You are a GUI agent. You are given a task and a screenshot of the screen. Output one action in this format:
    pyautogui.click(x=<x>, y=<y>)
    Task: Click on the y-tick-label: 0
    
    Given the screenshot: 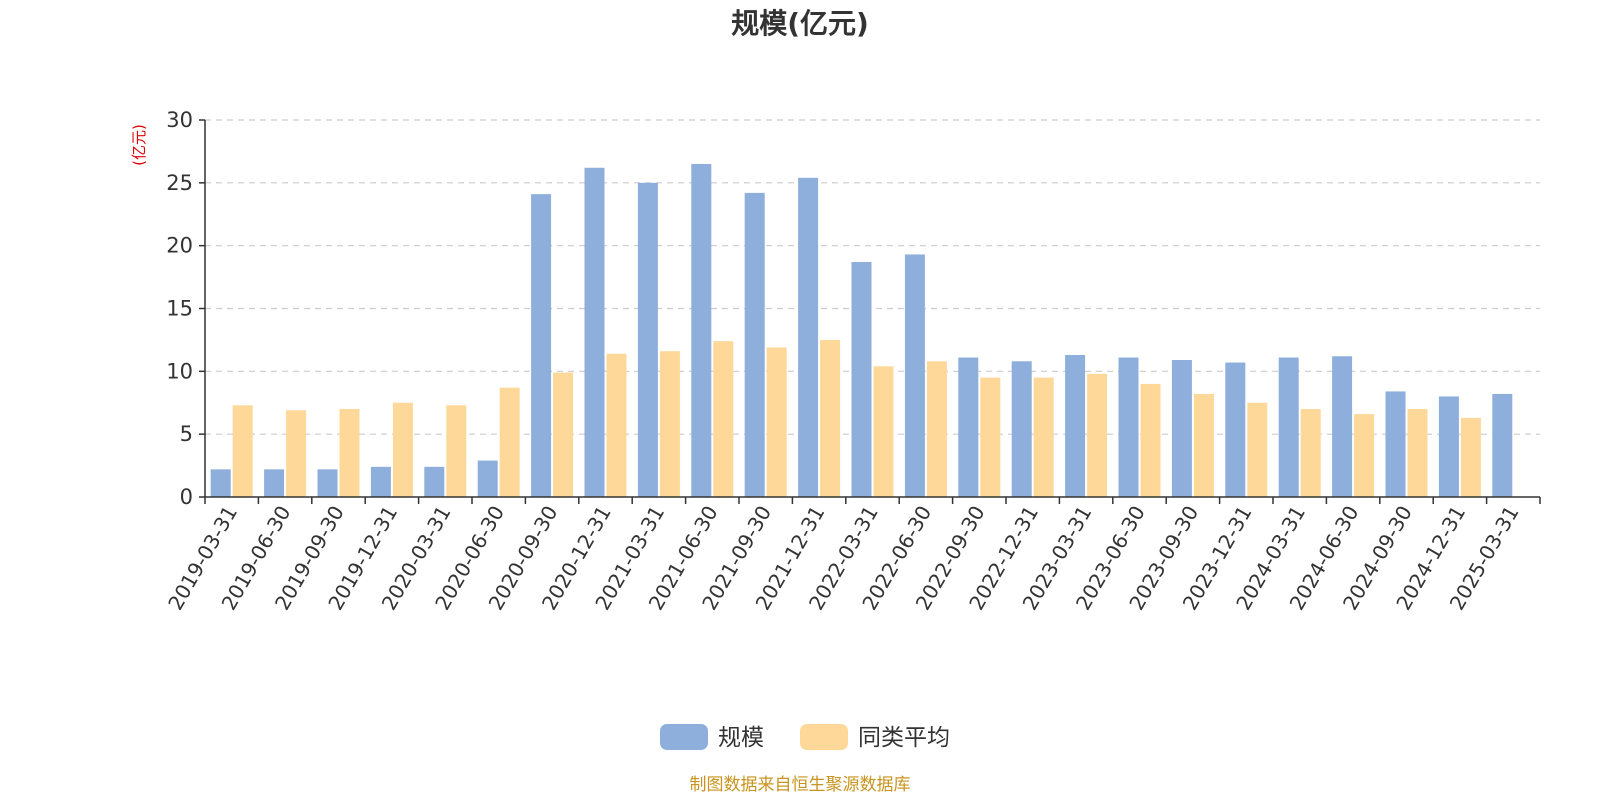 What is the action you would take?
    pyautogui.click(x=186, y=497)
    